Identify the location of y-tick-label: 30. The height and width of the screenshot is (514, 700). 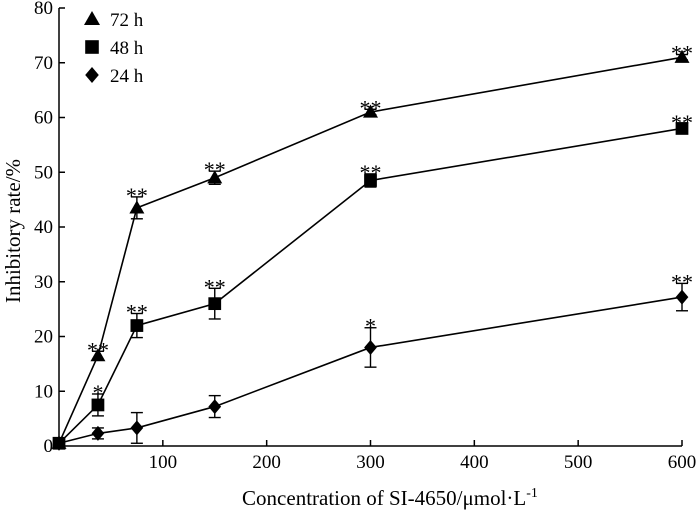
(43, 282).